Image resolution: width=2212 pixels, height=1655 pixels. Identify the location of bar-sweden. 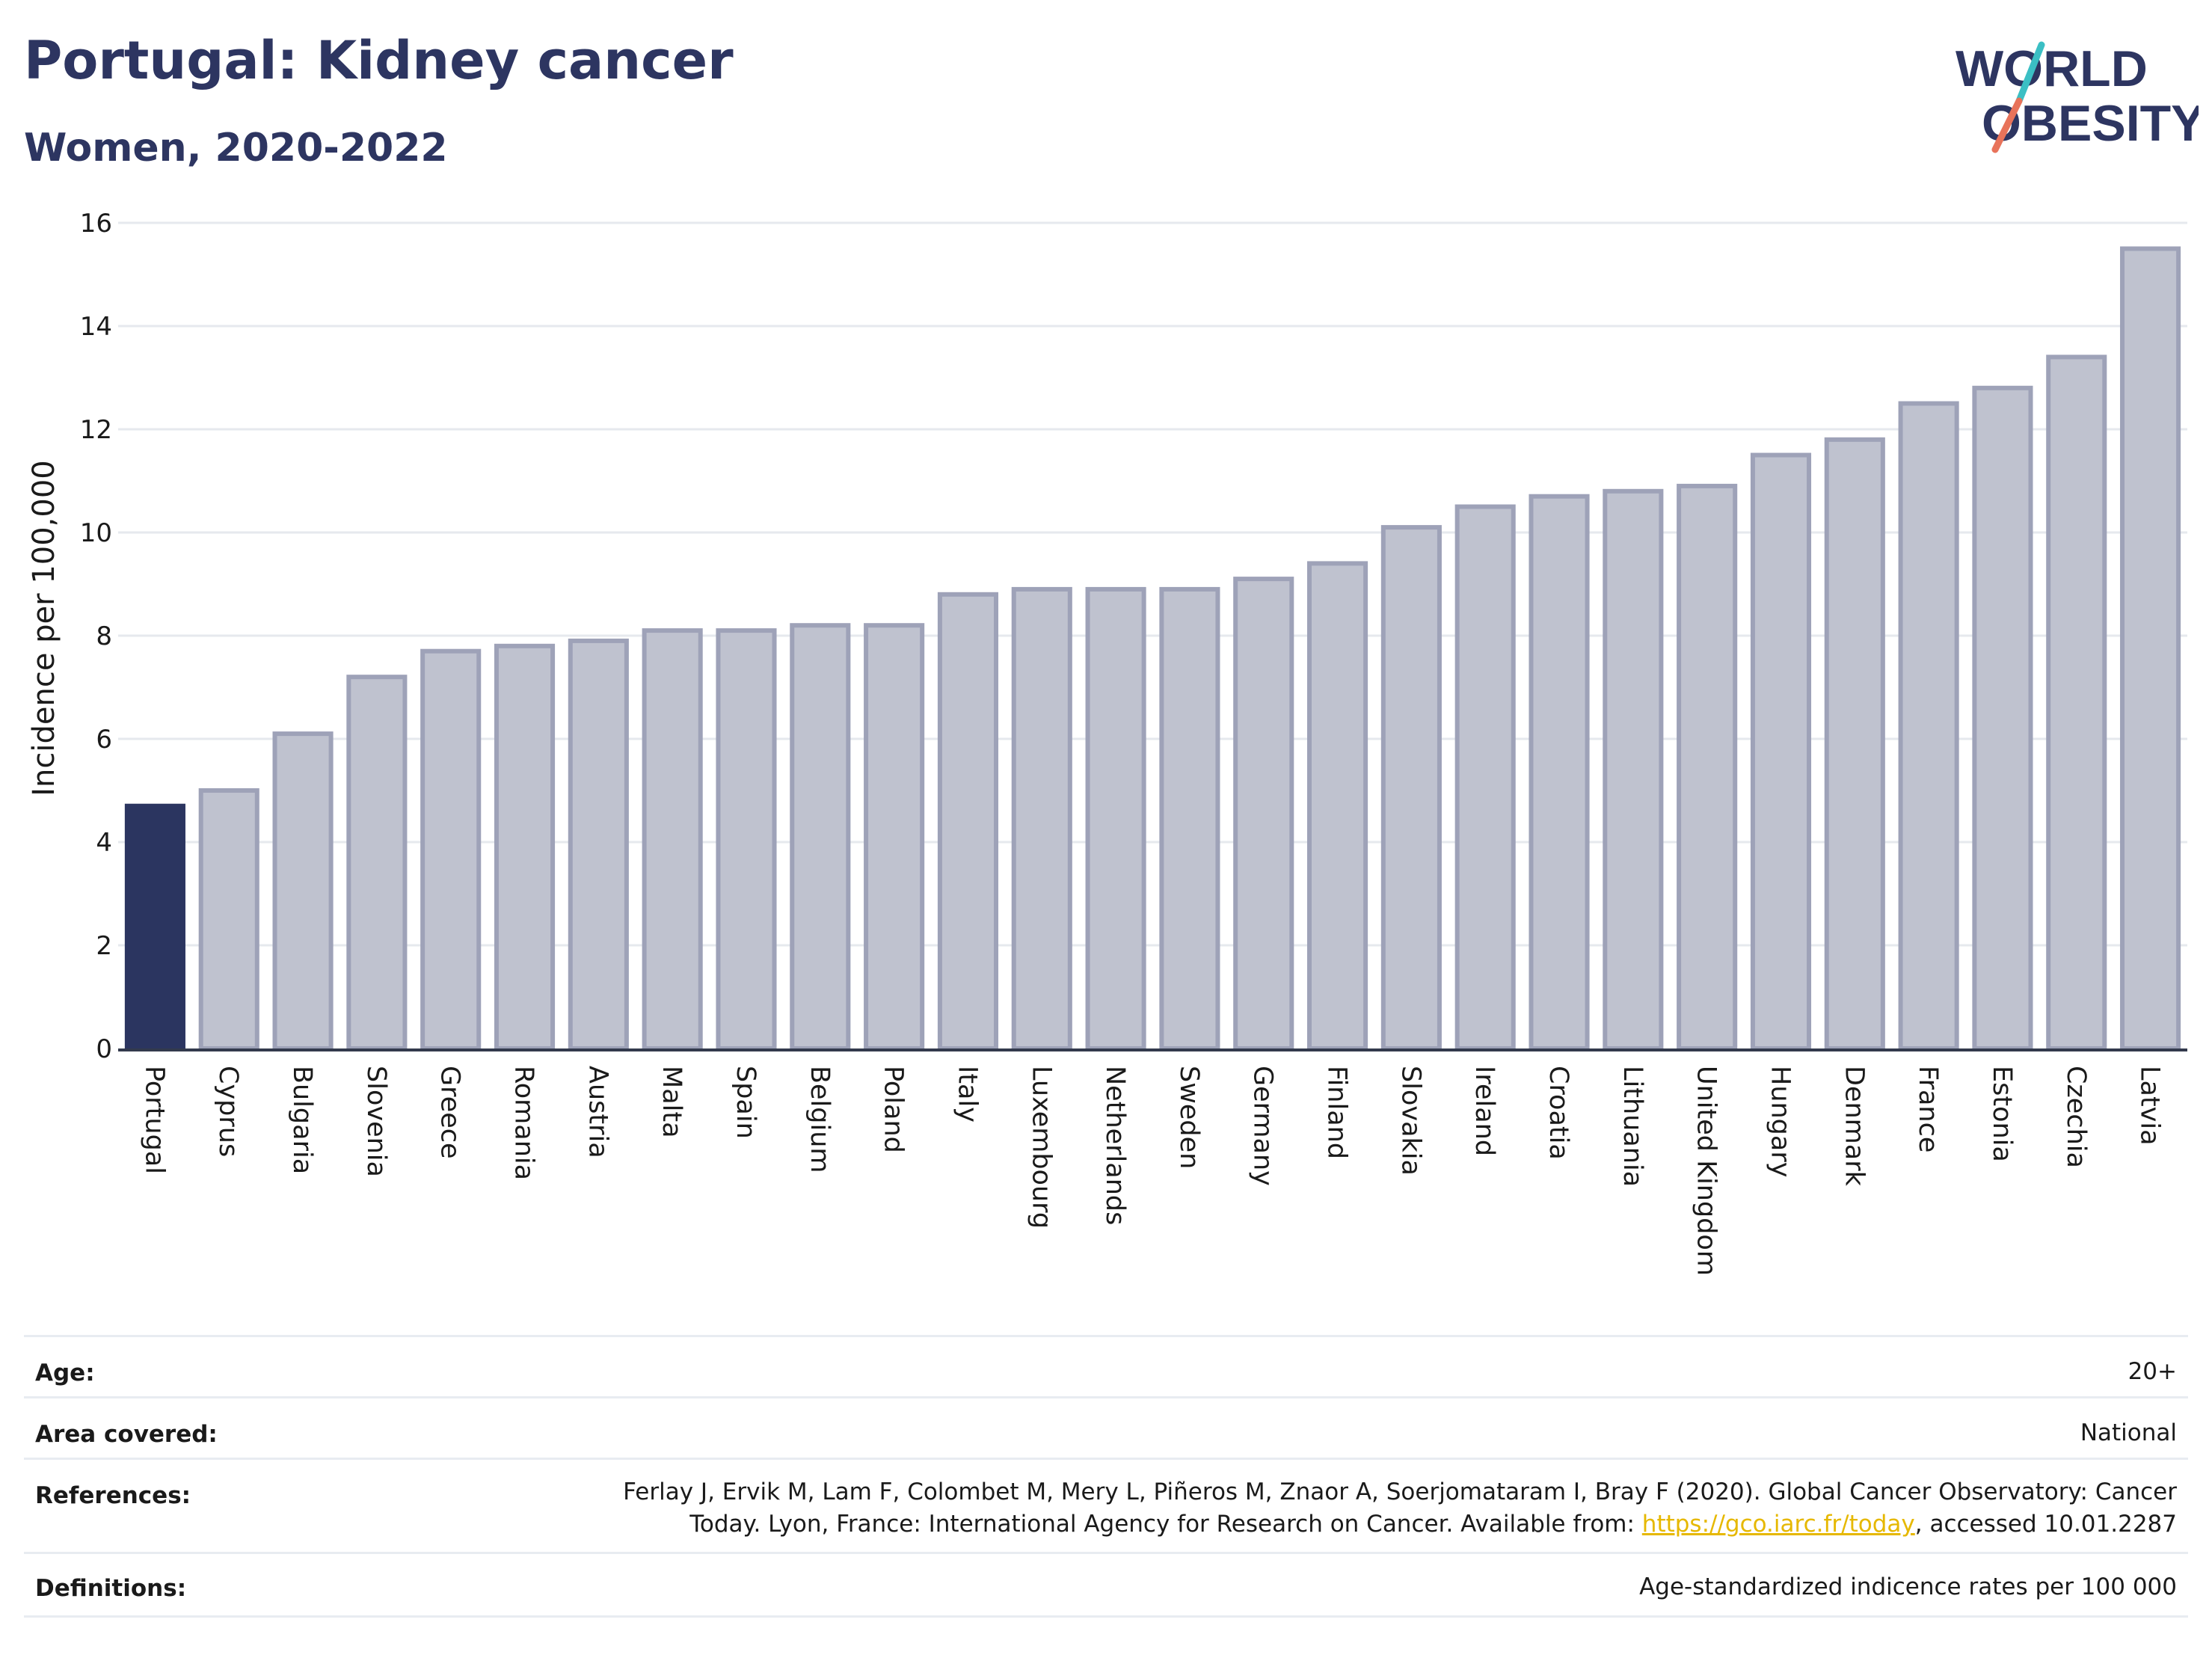
(1189, 818).